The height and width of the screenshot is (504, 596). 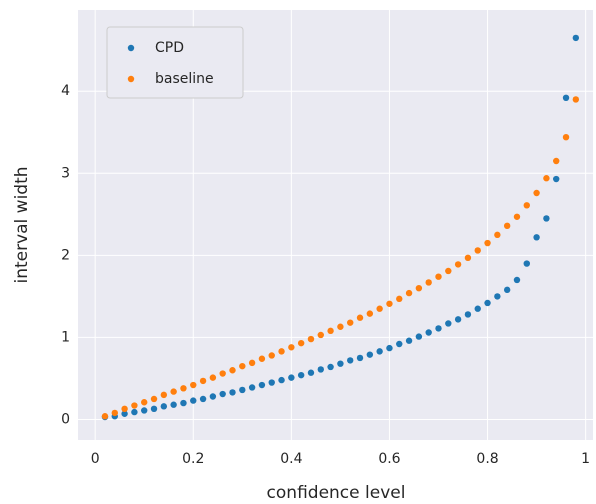 What do you see at coordinates (184, 79) in the screenshot?
I see `legend-label: baseline` at bounding box center [184, 79].